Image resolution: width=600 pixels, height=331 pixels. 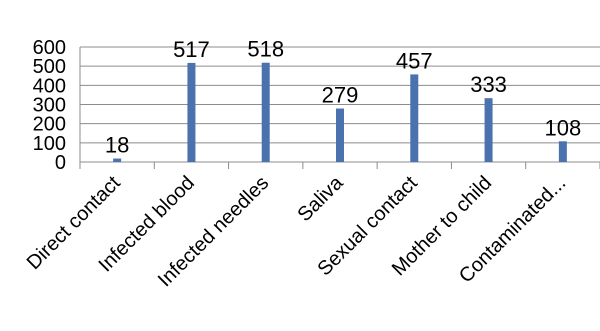 I want to click on y-tick-label: 200, so click(x=49, y=125).